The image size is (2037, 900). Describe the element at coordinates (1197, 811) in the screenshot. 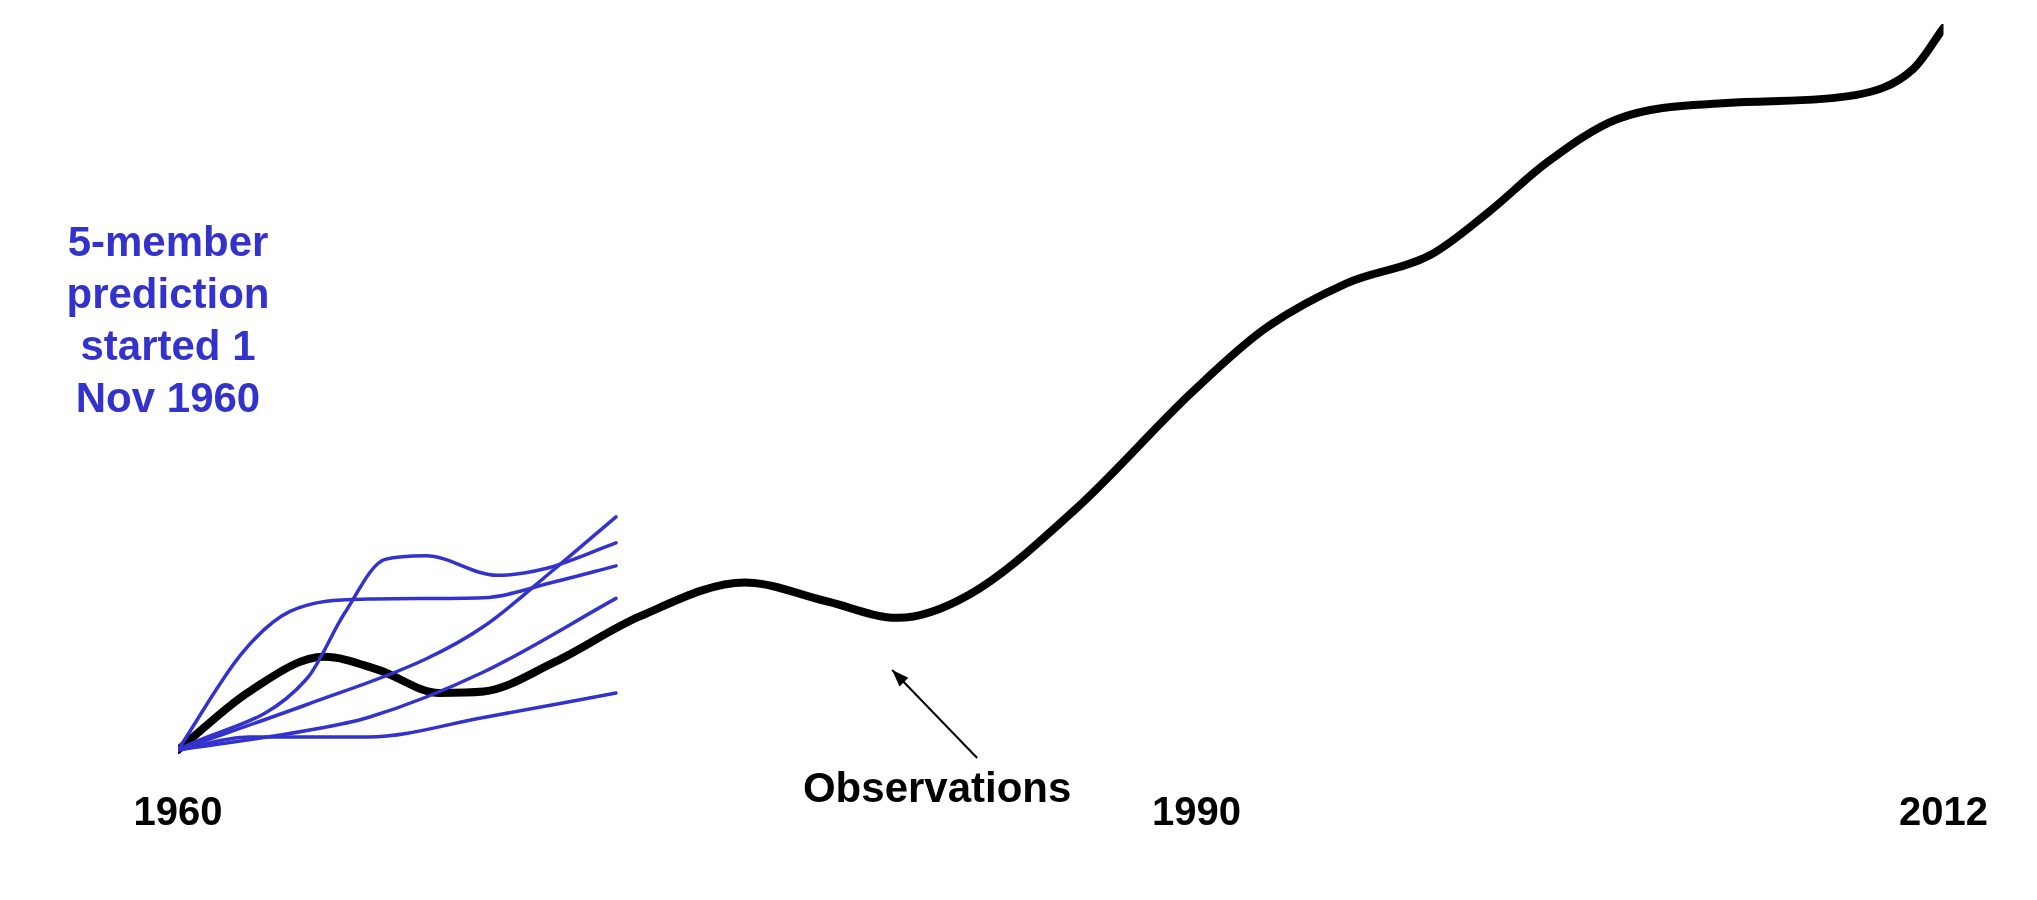

I see `x-tick-label: 1990` at that location.